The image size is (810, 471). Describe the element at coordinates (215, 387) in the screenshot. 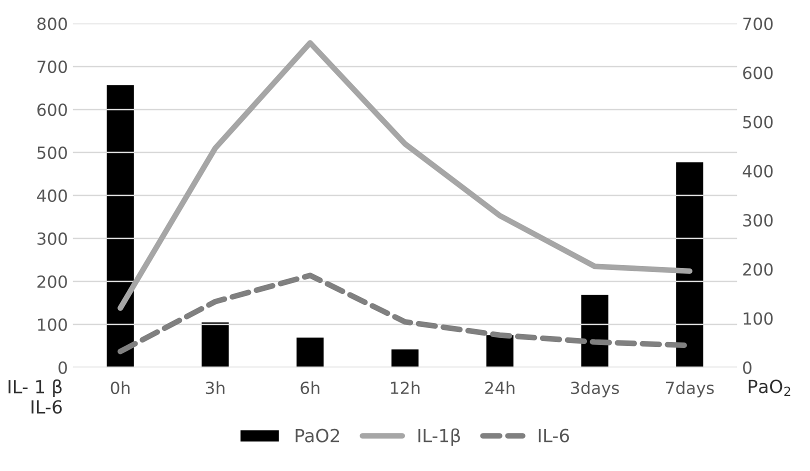

I see `x-tick-label: 3h` at that location.